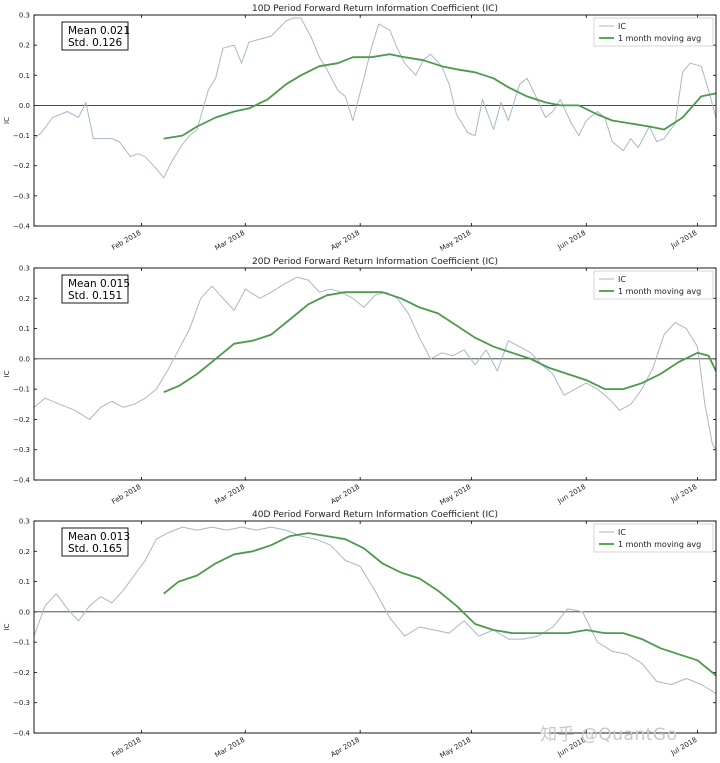  Describe the element at coordinates (99, 537) in the screenshot. I see `stats-line: Mean 0.013` at that location.